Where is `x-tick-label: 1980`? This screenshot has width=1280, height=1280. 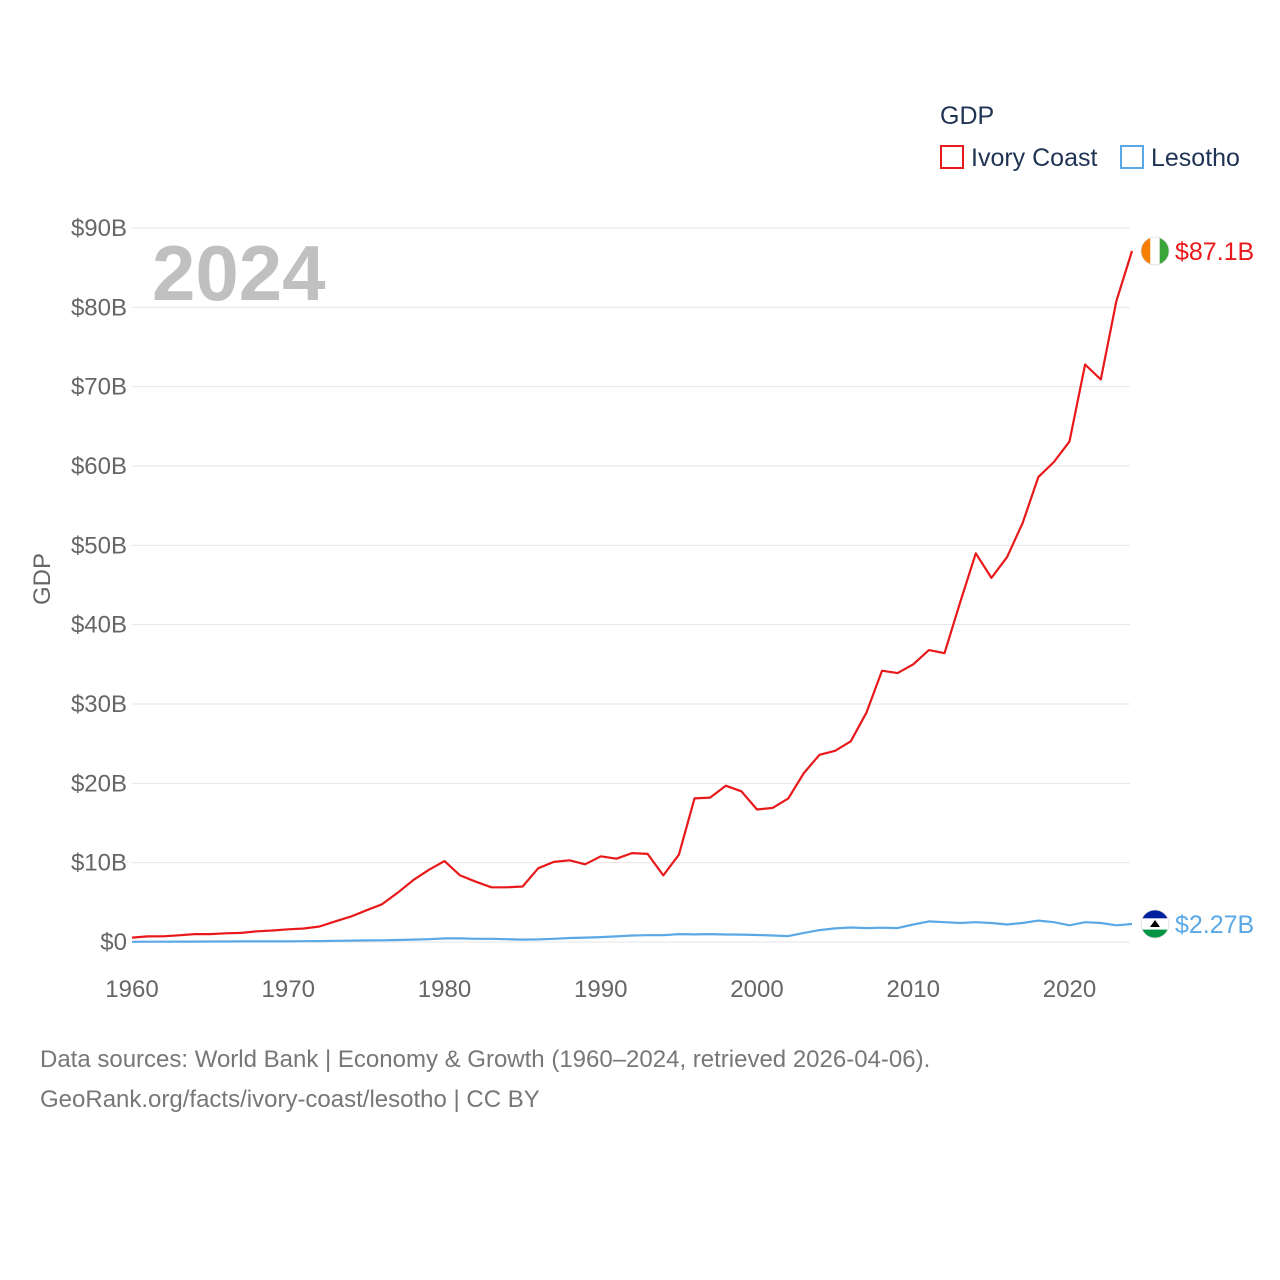 x-tick-label: 1980 is located at coordinates (444, 989).